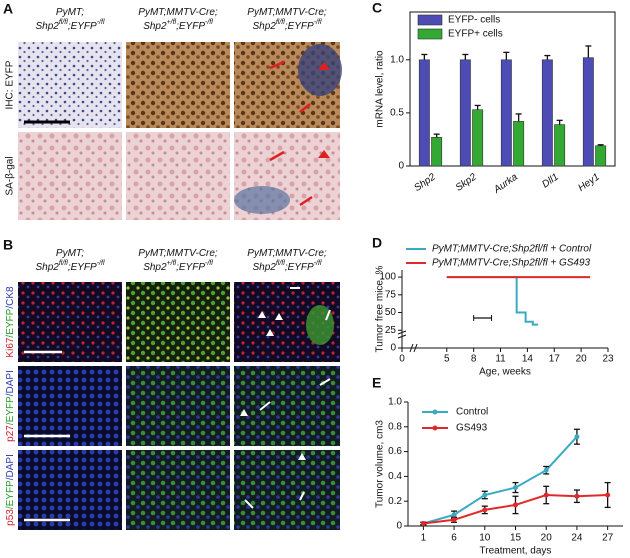 This screenshot has height=558, width=630. I want to click on label-segment: /EYFP, so click(10, 410).